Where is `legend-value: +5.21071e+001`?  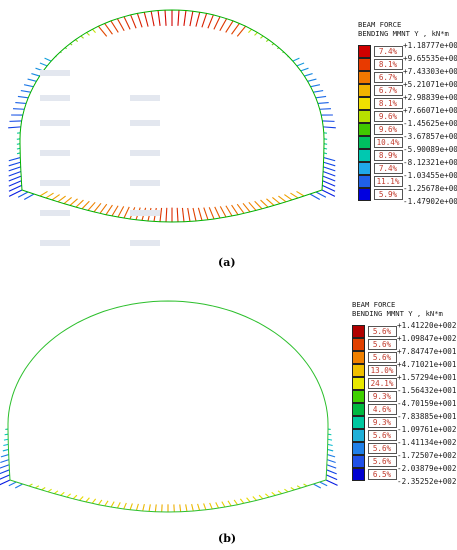
legend-value: +5.21071e+001 is located at coordinates (430, 84).